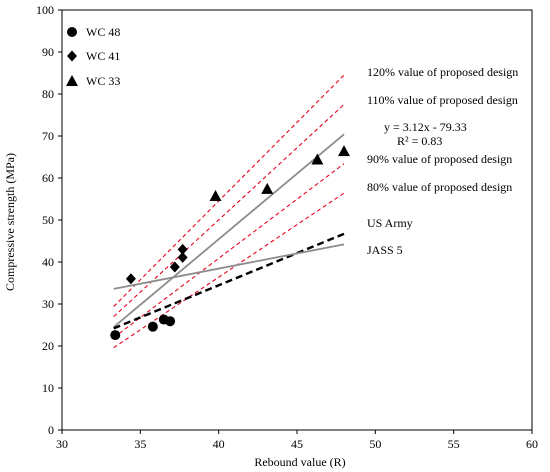 The width and height of the screenshot is (550, 472). I want to click on y-tick-label: 20, so click(48, 346).